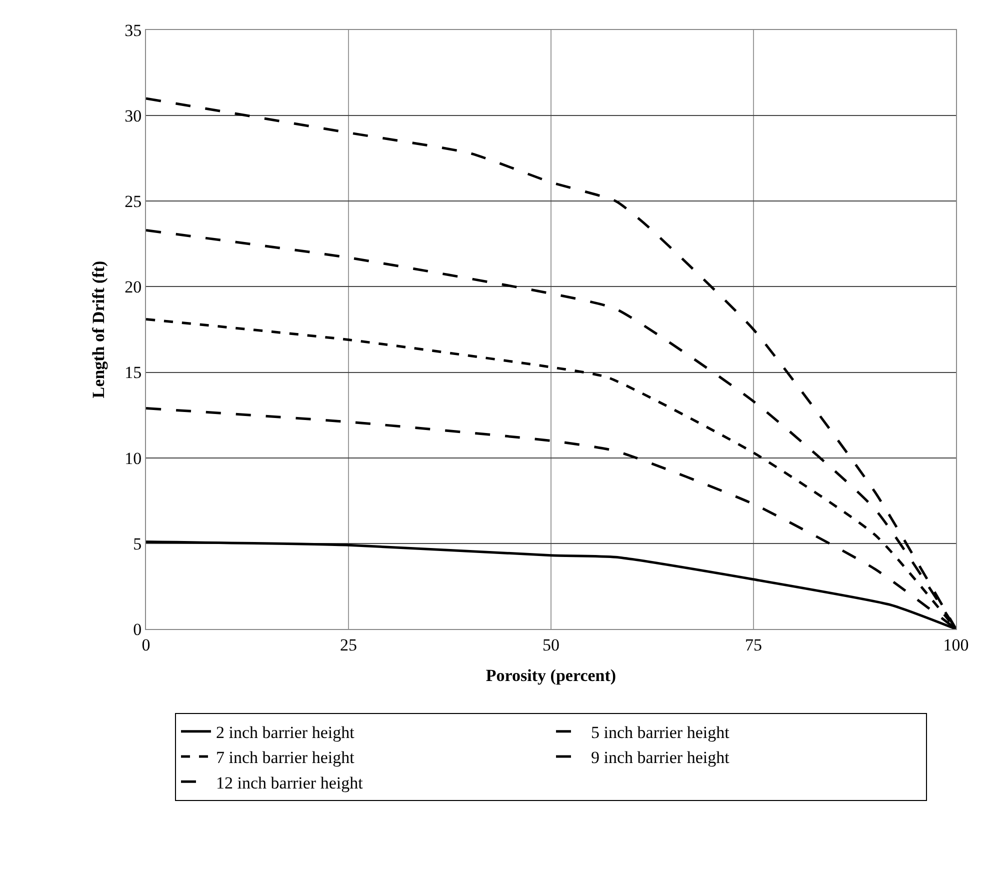 This screenshot has height=872, width=993. I want to click on y-tick-label: 15, so click(133, 372).